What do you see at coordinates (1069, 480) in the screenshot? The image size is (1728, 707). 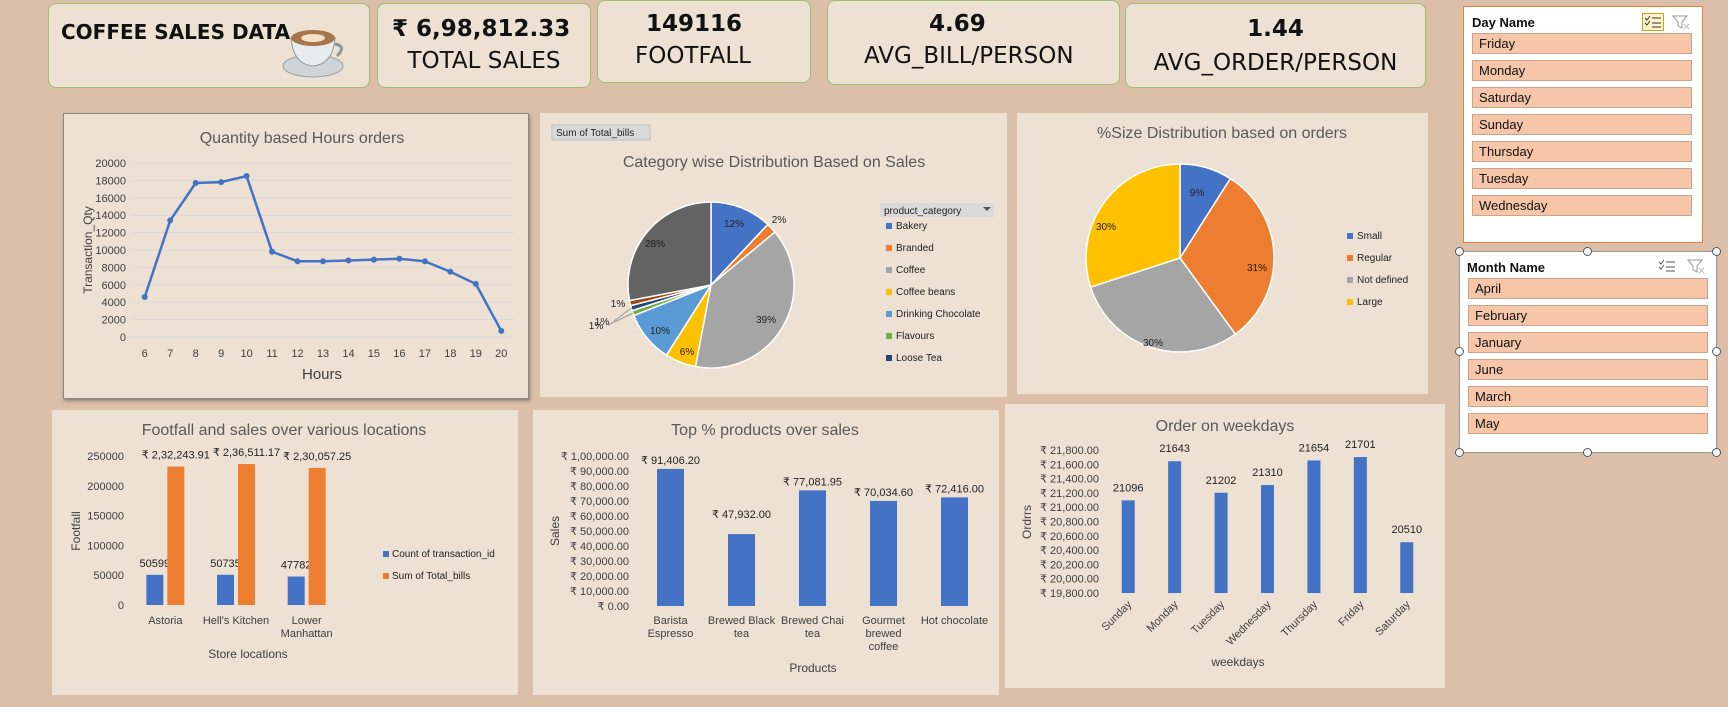 I see `y-tick-label: ₹ 21,400.00` at bounding box center [1069, 480].